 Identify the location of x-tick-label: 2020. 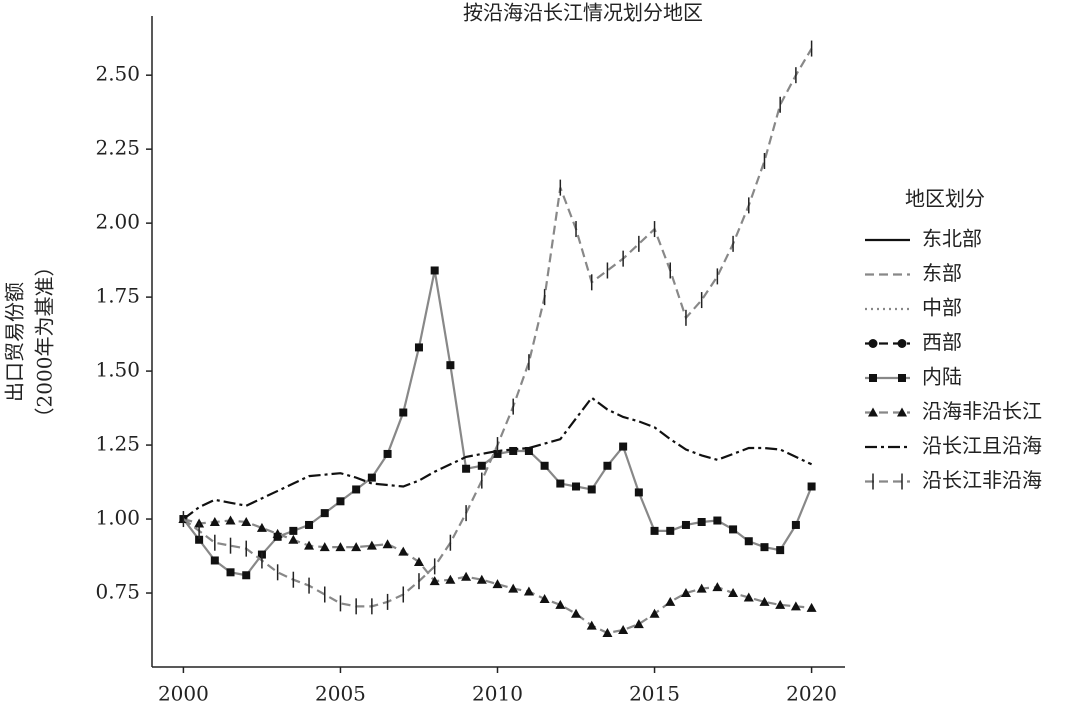
(811, 694).